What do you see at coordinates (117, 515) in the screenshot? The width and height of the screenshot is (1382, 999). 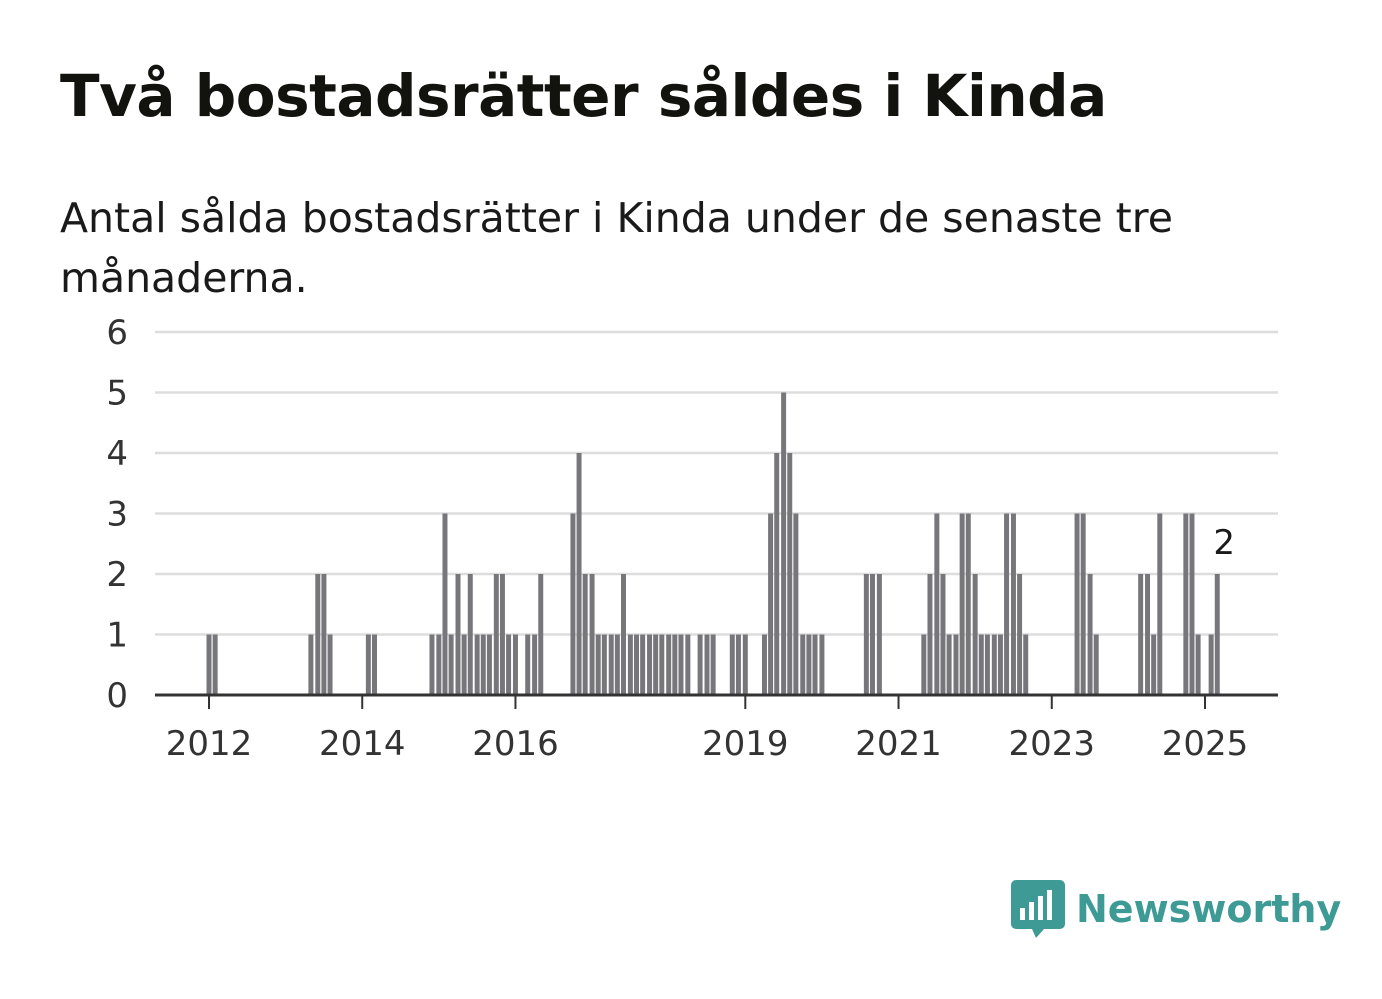 I see `y-tick-label: 3` at bounding box center [117, 515].